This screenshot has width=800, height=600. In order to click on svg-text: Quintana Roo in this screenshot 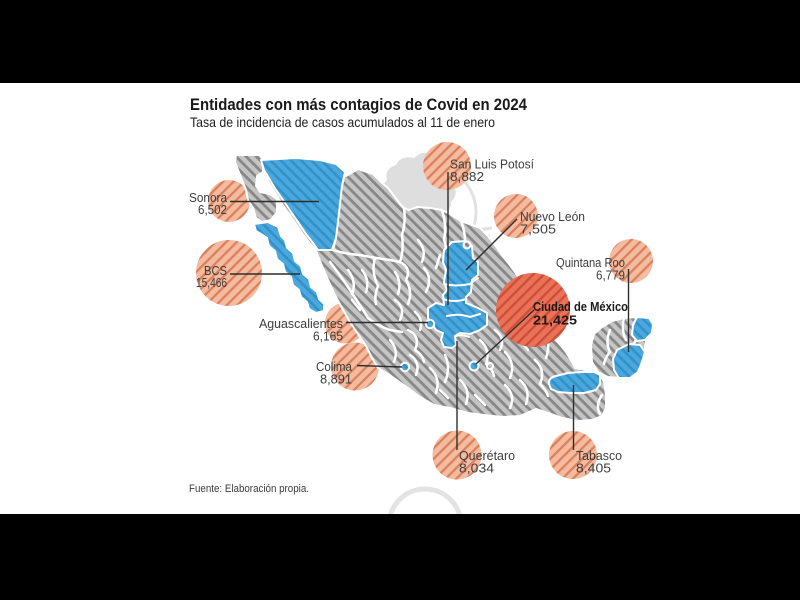, I will do `click(590, 263)`.